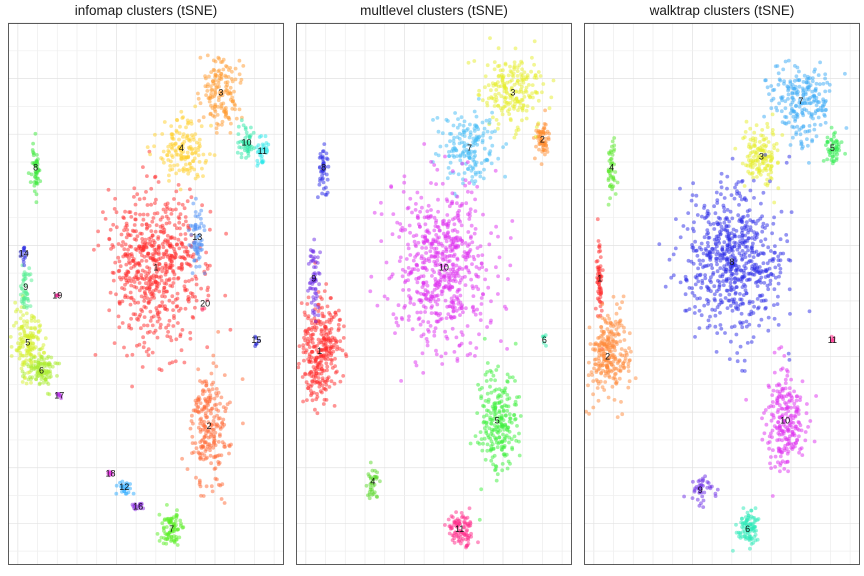 The image size is (864, 576). Describe the element at coordinates (262, 151) in the screenshot. I see `infomap-cluster-11-points` at that location.